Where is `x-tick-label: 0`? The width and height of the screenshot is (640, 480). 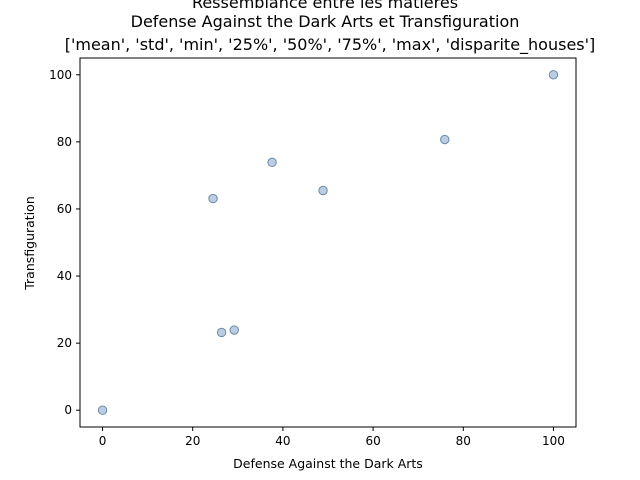
x-tick-label: 0 is located at coordinates (103, 441).